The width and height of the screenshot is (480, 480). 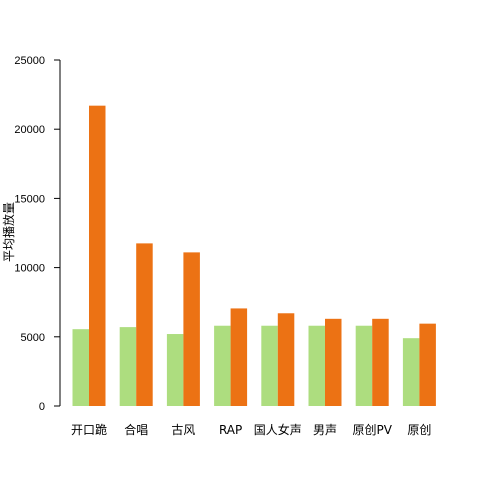 I want to click on x-category-label: 合唱, so click(x=136, y=429).